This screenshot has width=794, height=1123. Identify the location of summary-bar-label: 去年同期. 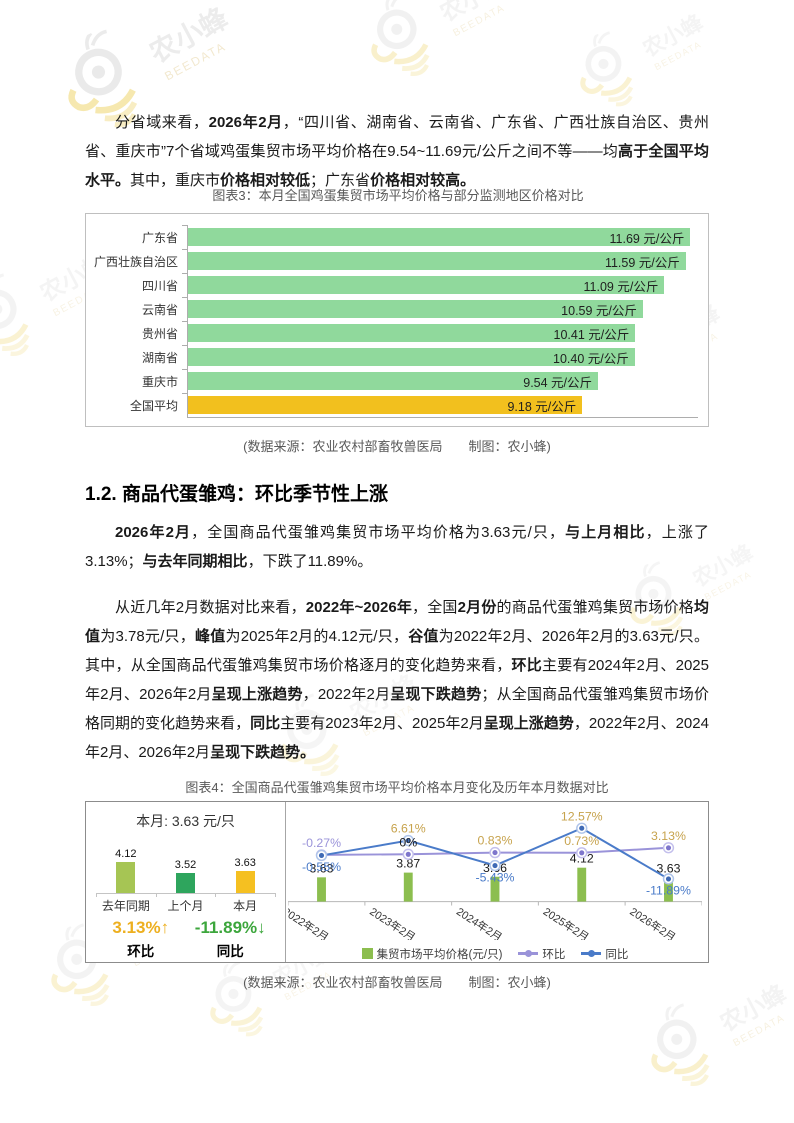
(125, 906).